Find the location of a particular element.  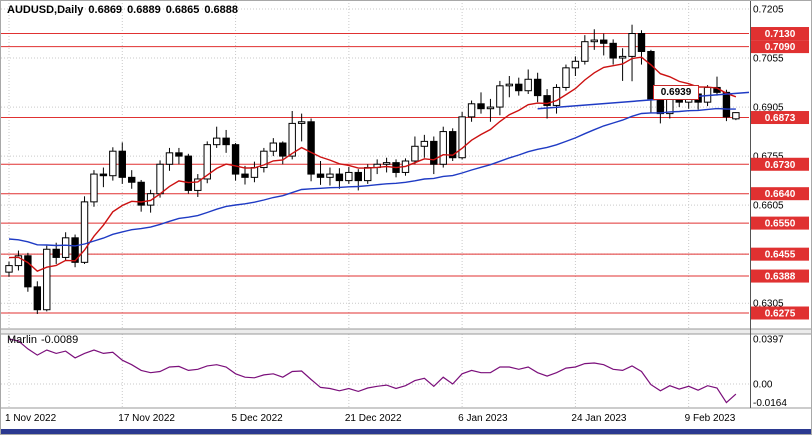

price-level-badge-label: 0.6873 is located at coordinates (780, 118).